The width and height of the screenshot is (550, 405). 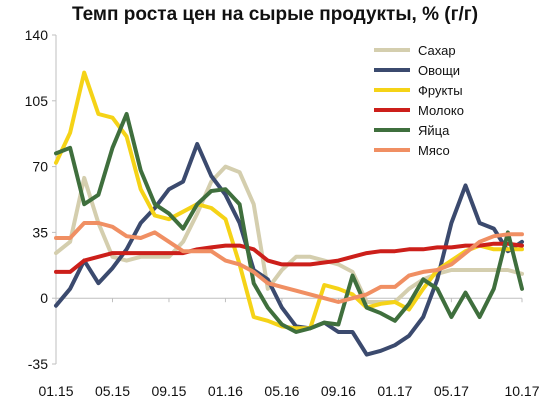 What do you see at coordinates (521, 391) in the screenshot?
I see `x-tick-label: 10.17` at bounding box center [521, 391].